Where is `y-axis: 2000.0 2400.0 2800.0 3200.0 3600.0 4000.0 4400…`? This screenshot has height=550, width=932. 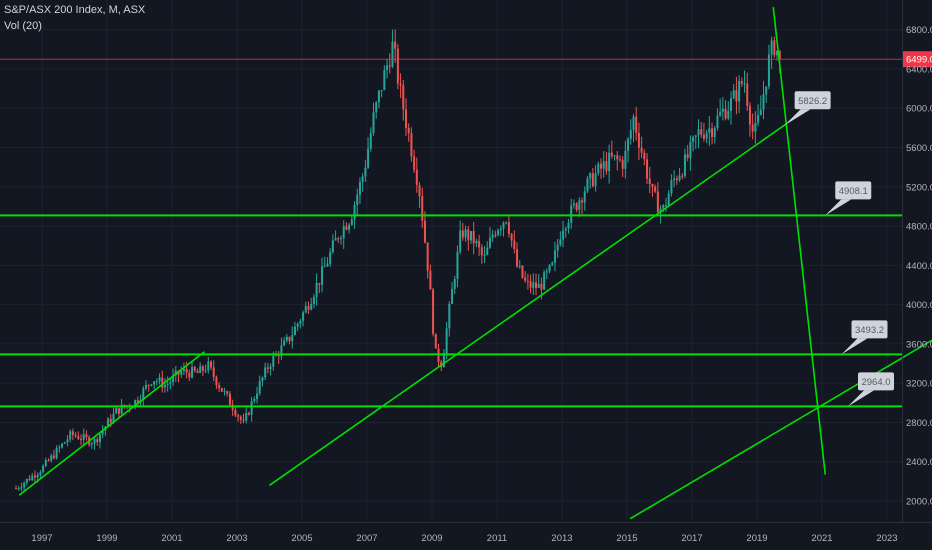
y-axis: 2000.0 2400.0 2800.0 3200.0 3600.0 4000.0 4400… is located at coordinates (917, 261).